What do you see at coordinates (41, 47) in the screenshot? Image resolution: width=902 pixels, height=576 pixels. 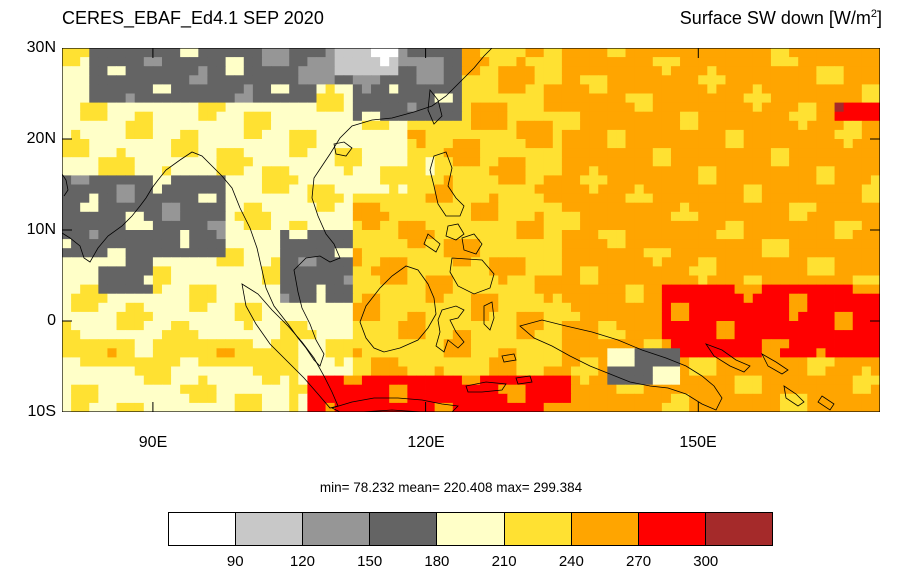 I see `lat-label-30n: 30N` at bounding box center [41, 47].